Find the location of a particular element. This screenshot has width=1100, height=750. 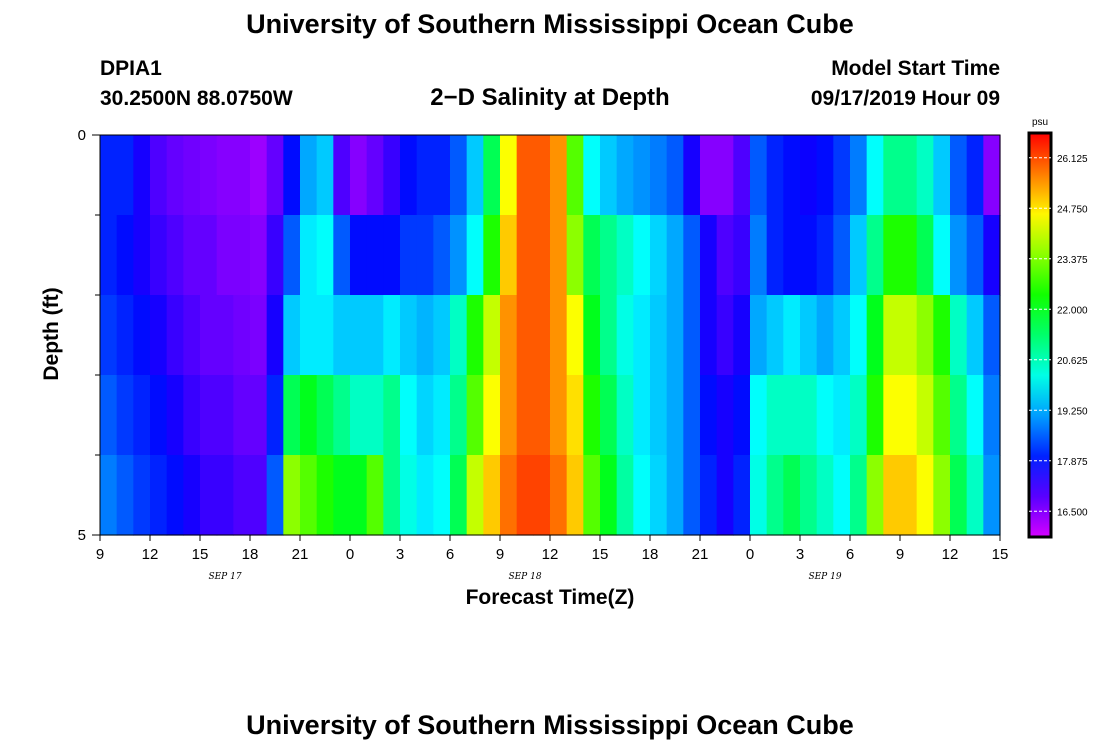

date-label: SEP 18 is located at coordinates (524, 577).